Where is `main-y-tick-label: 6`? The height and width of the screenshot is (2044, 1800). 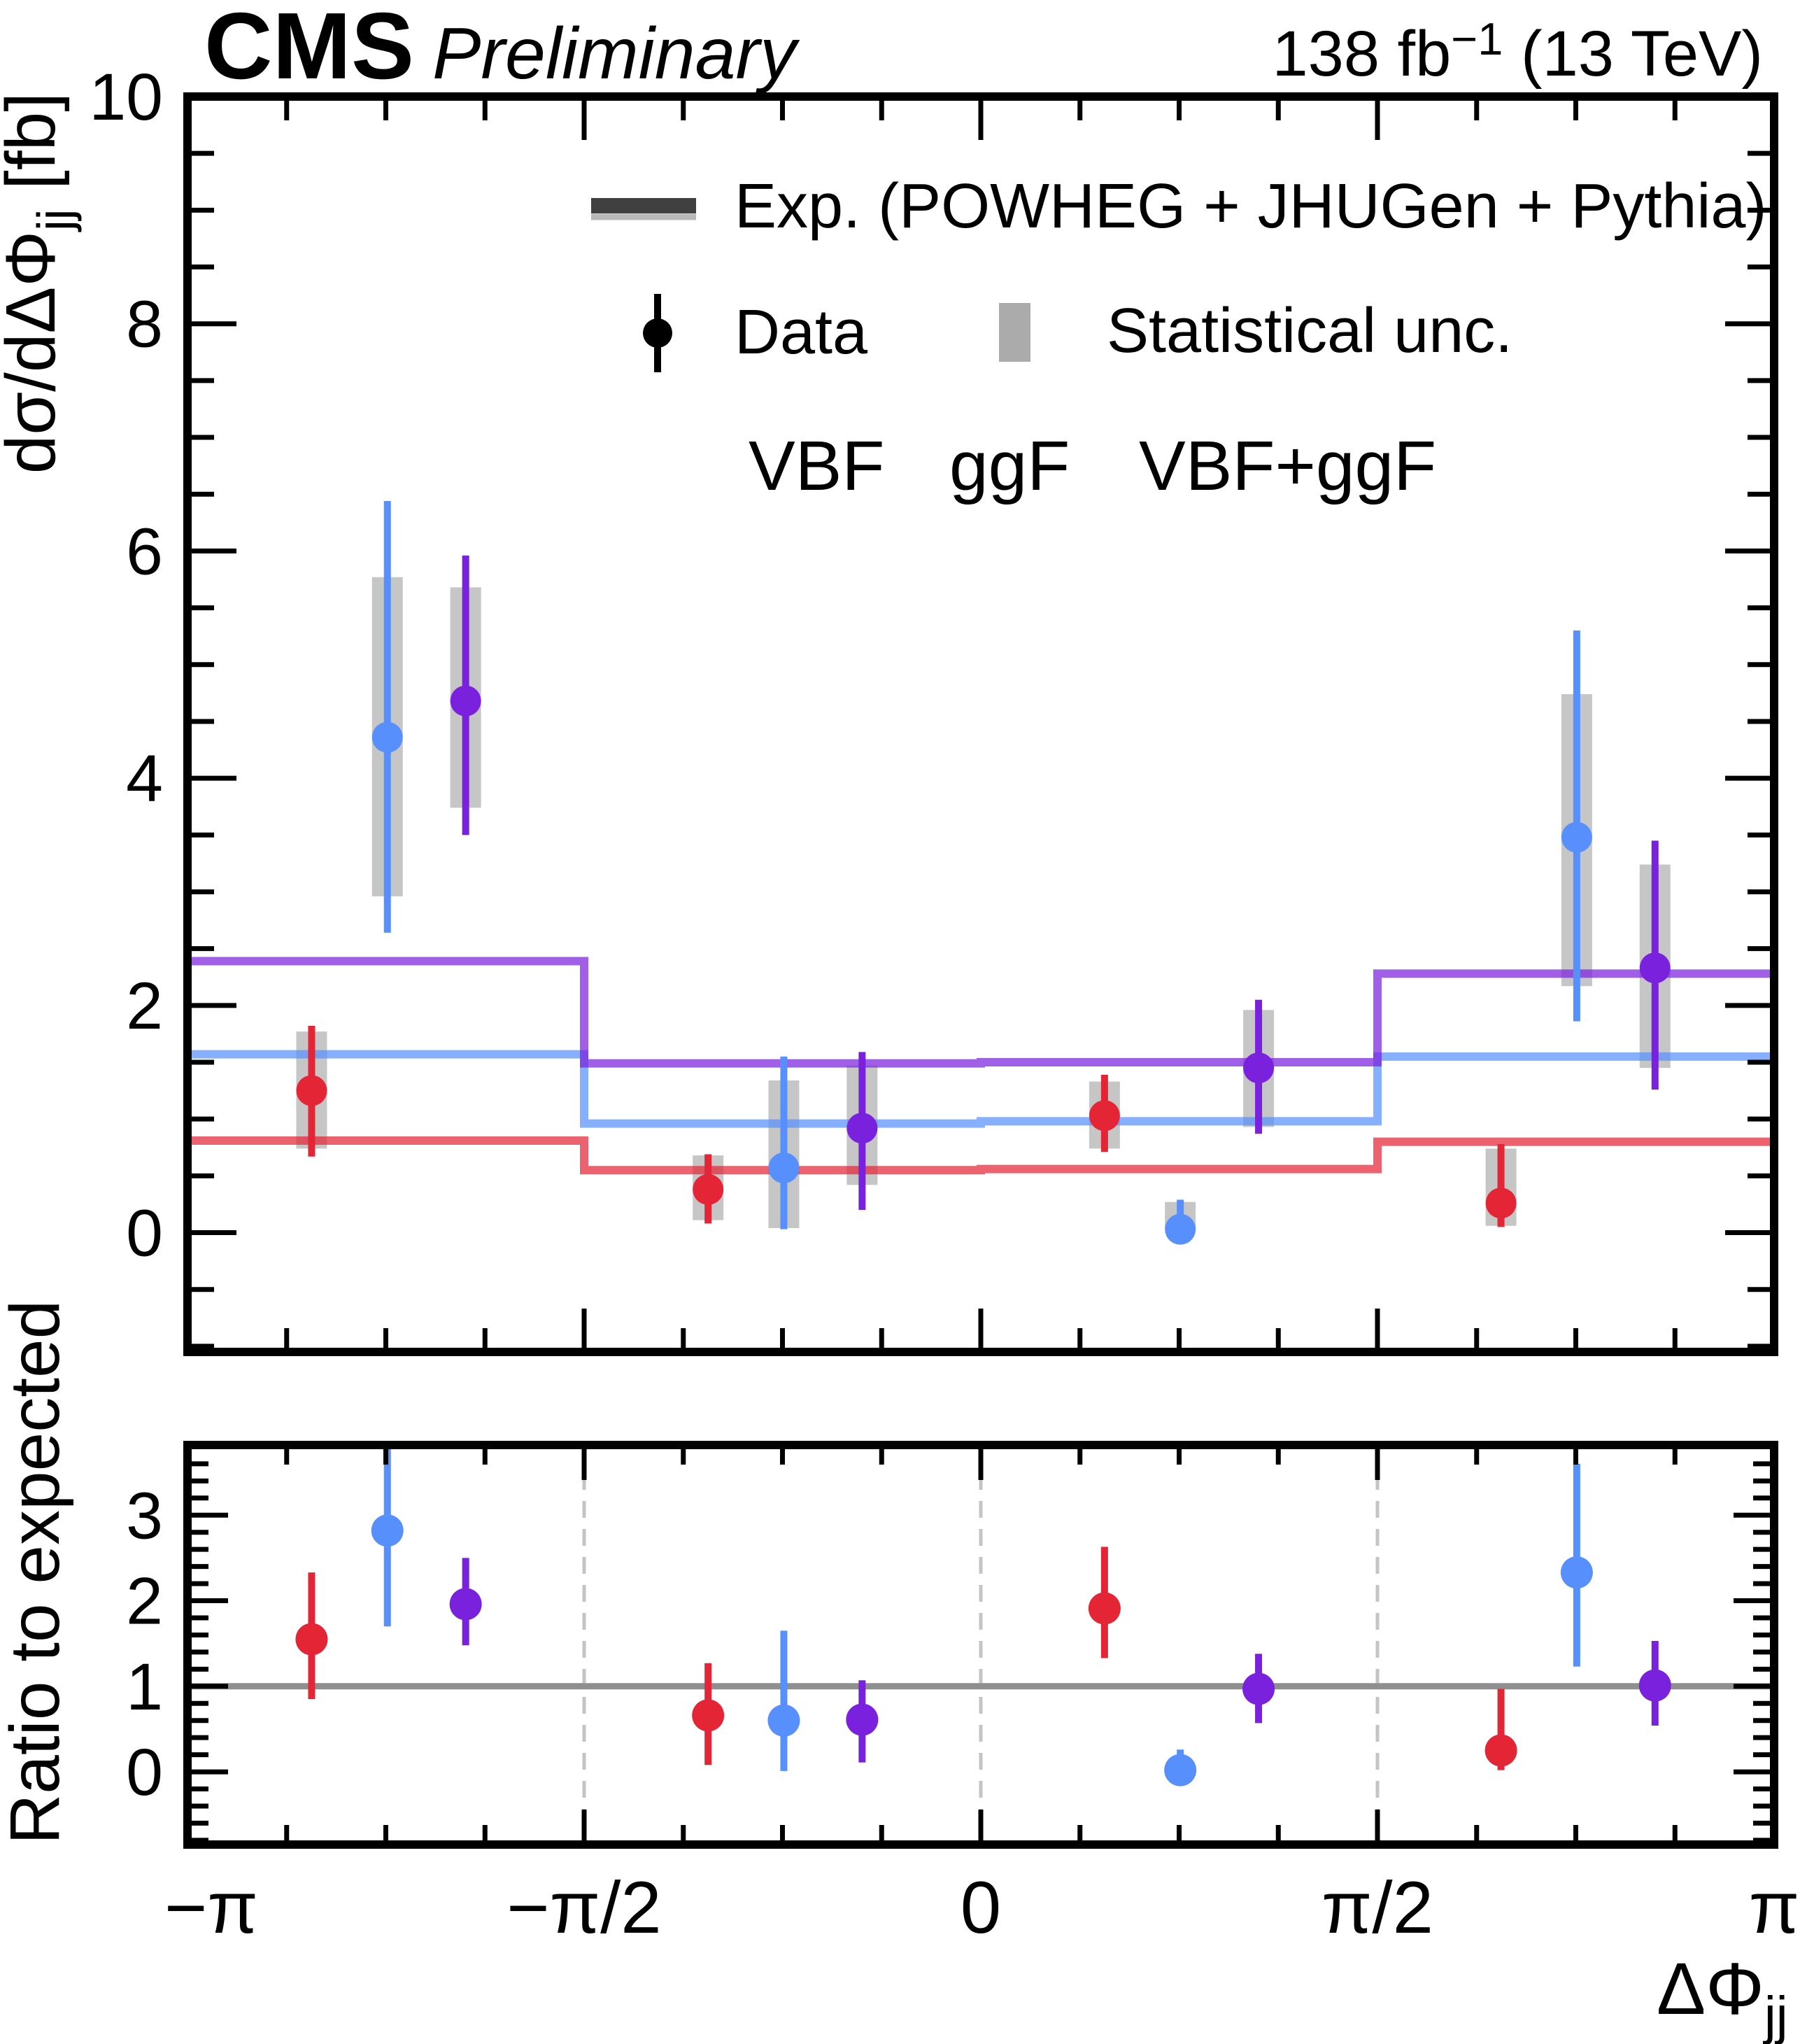 main-y-tick-label: 6 is located at coordinates (145, 551).